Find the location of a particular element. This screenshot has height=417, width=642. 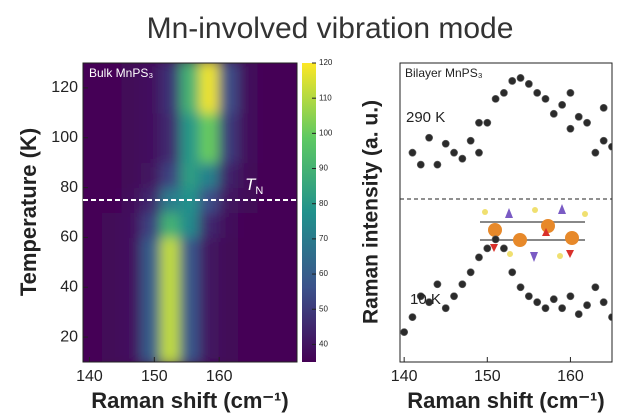

colorbar-tick-label: 90 is located at coordinates (323, 168).